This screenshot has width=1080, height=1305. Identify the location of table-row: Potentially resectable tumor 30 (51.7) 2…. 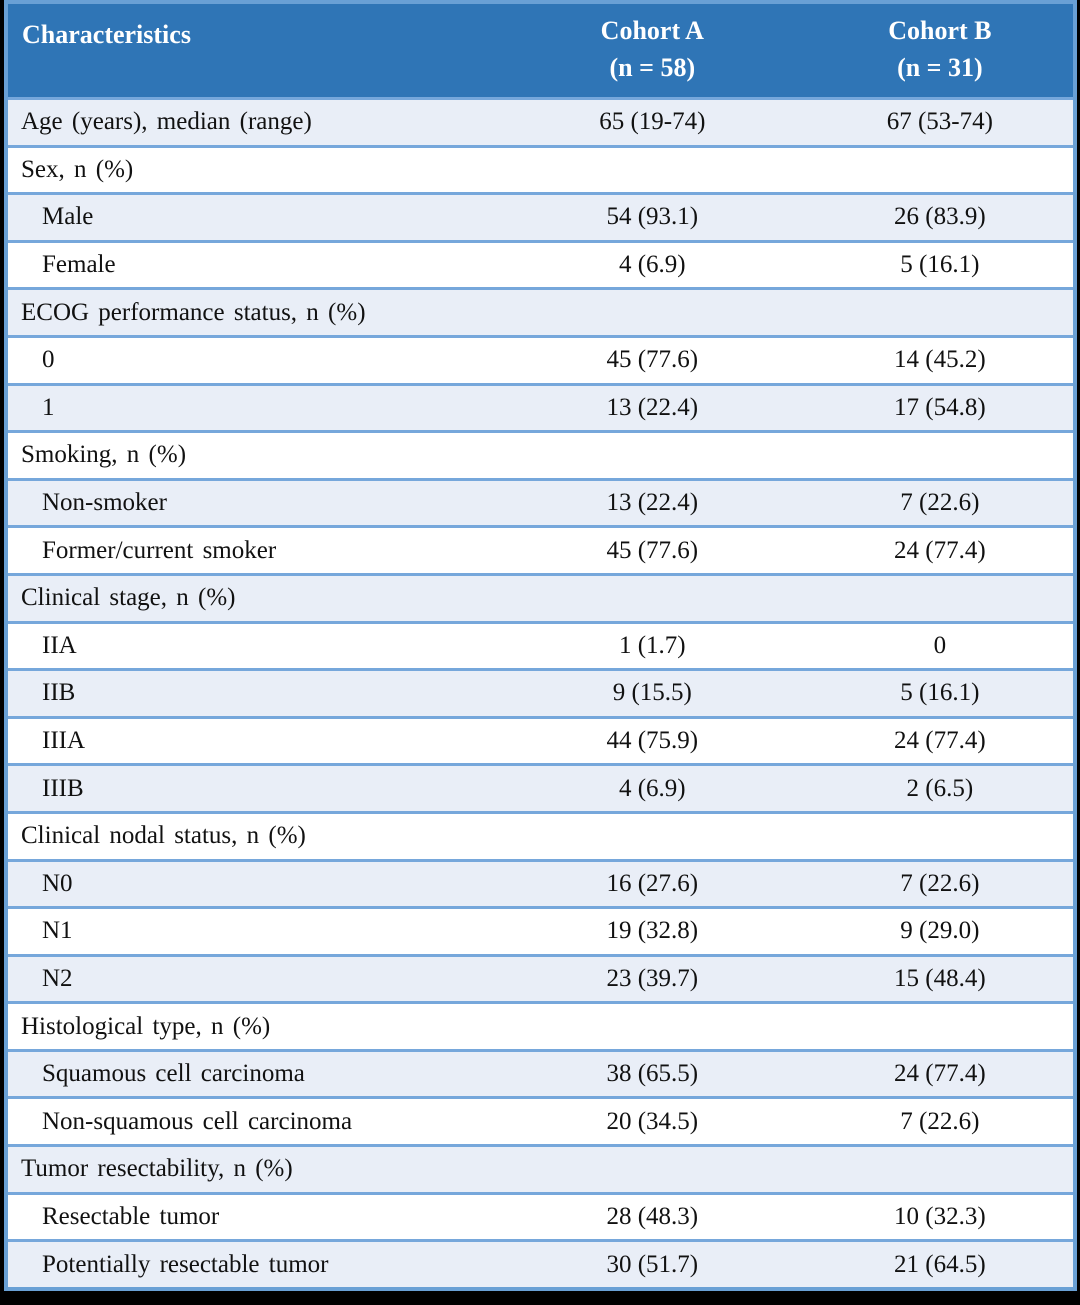
(540, 1263).